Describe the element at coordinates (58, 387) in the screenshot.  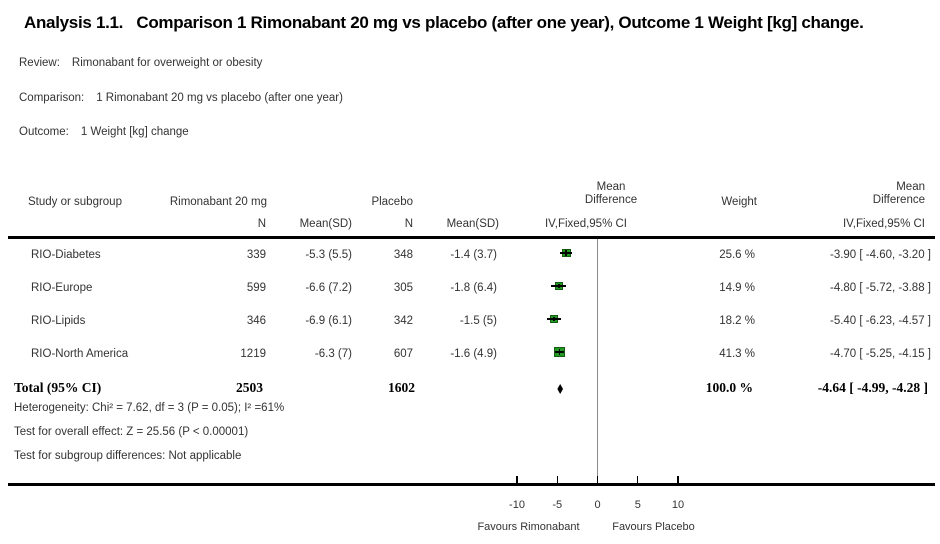
I see `total-label: Total (95% CI)` at that location.